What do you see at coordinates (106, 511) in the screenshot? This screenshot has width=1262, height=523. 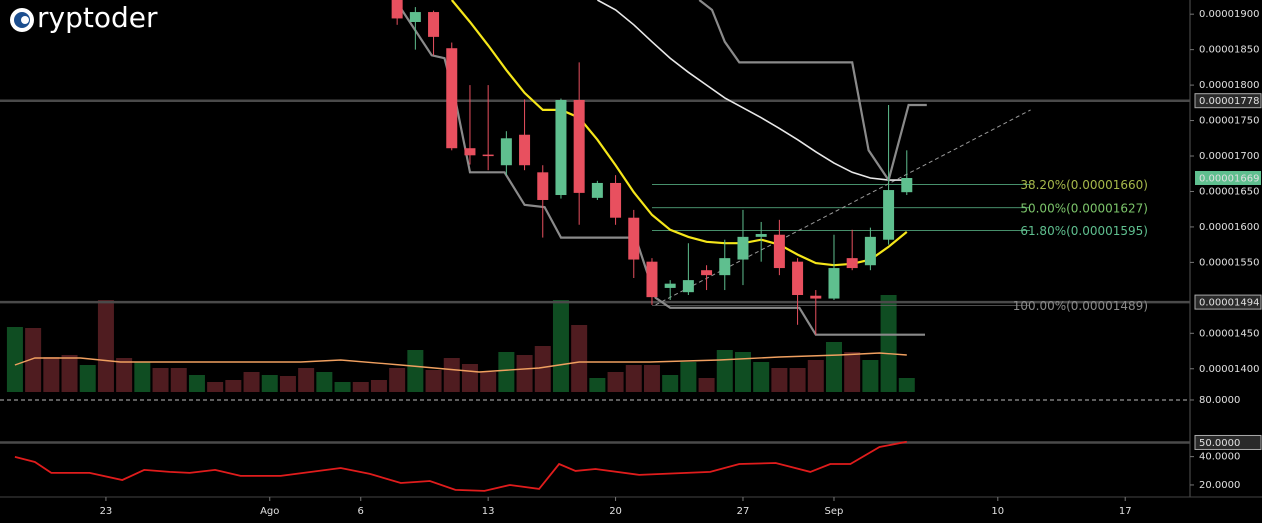 I see `x-tick-label: 23` at bounding box center [106, 511].